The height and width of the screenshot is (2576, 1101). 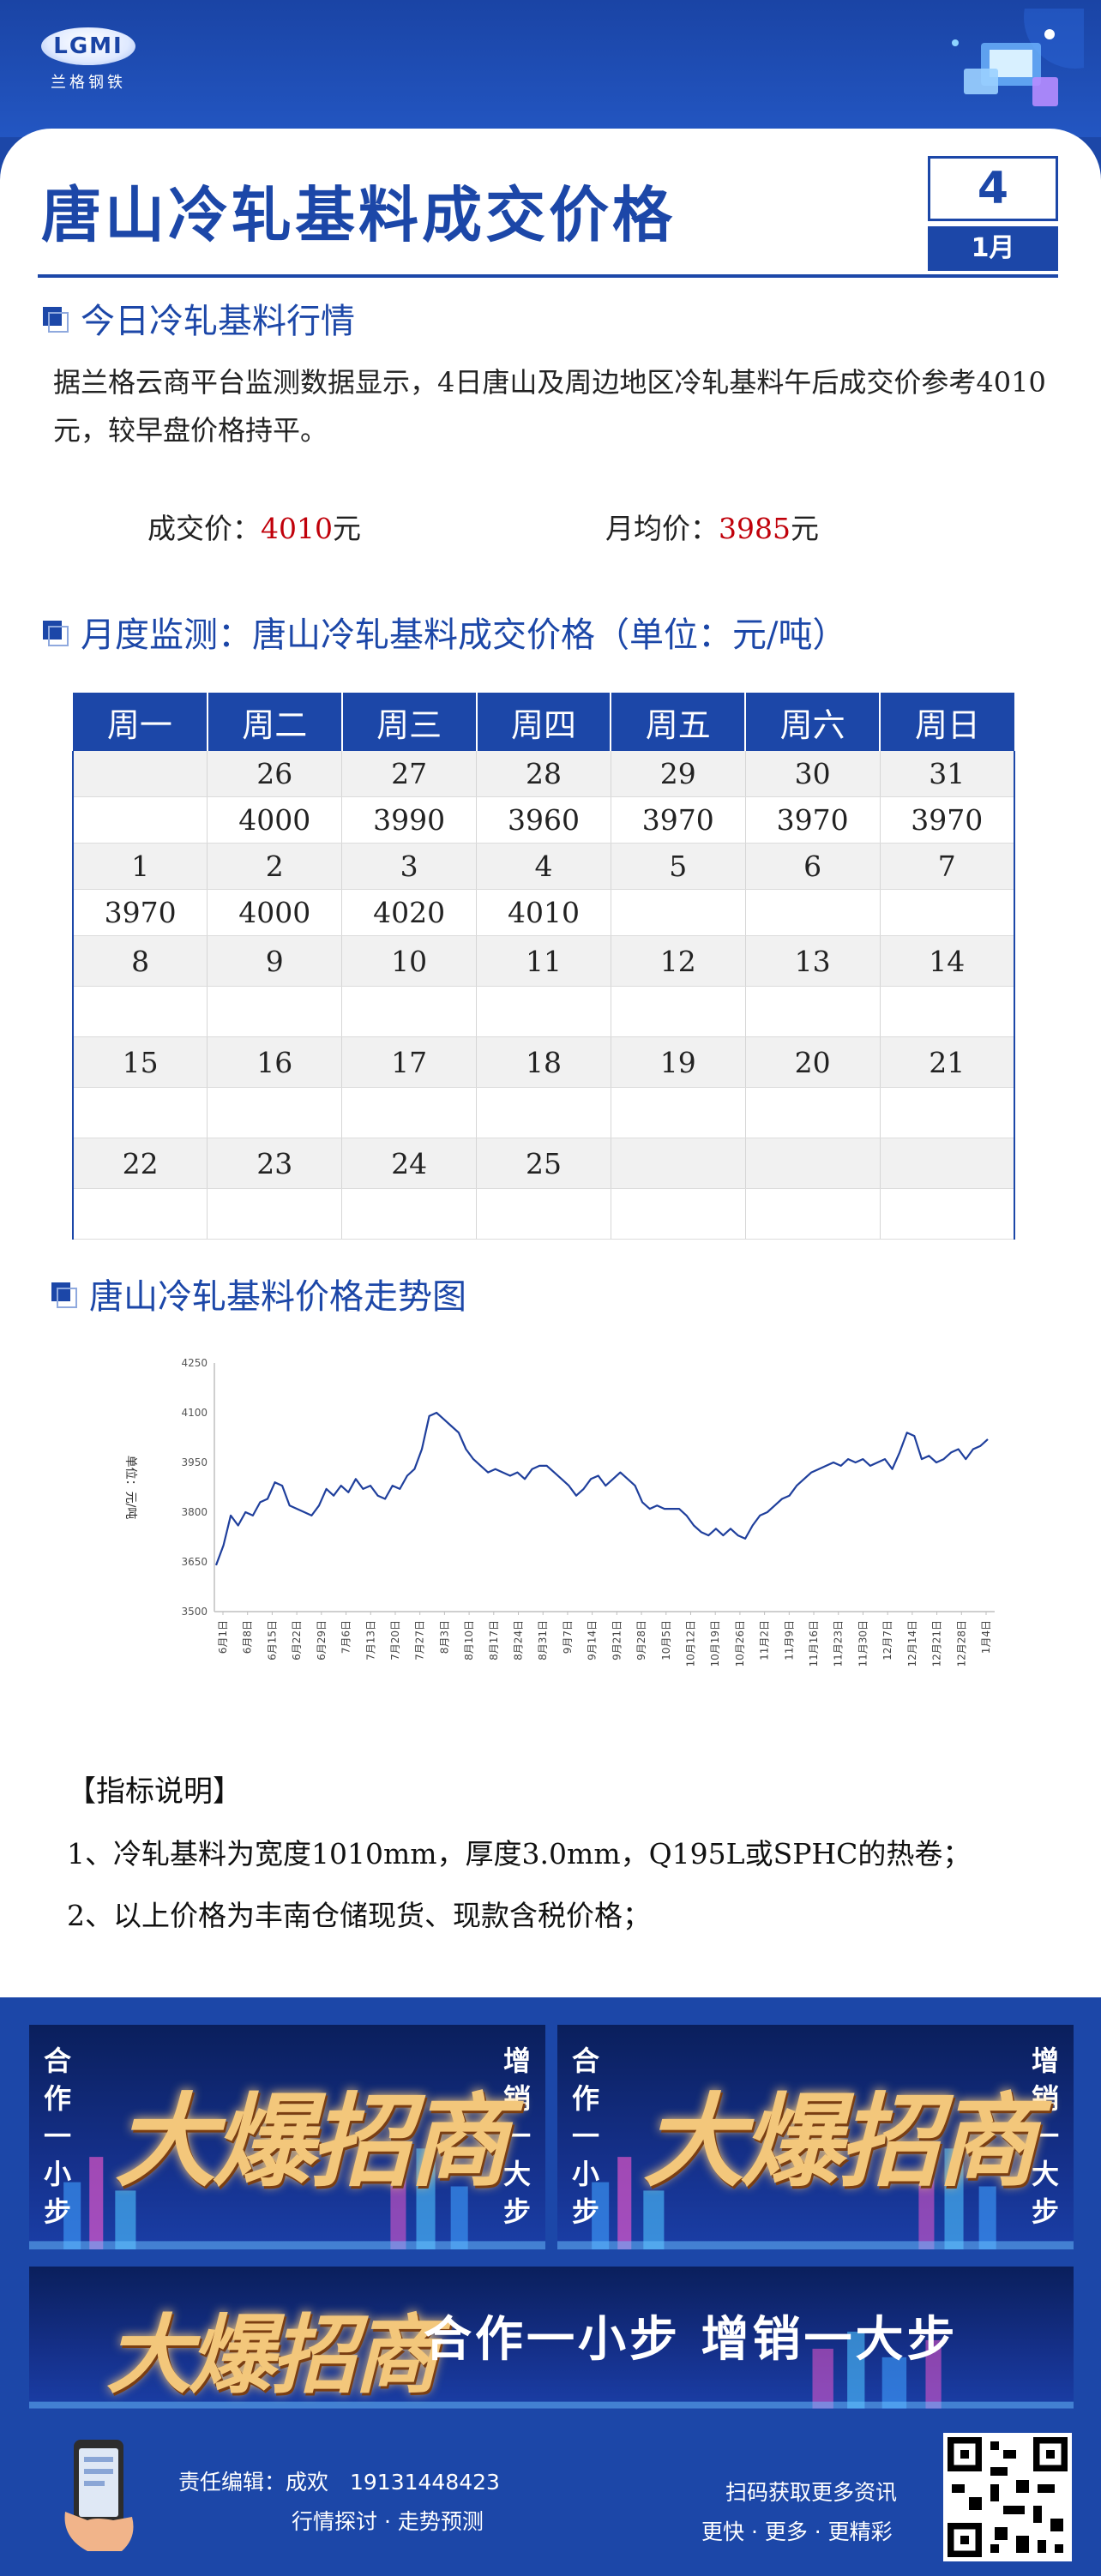 What do you see at coordinates (275, 961) in the screenshot?
I see `calendar-date-cell: 9` at bounding box center [275, 961].